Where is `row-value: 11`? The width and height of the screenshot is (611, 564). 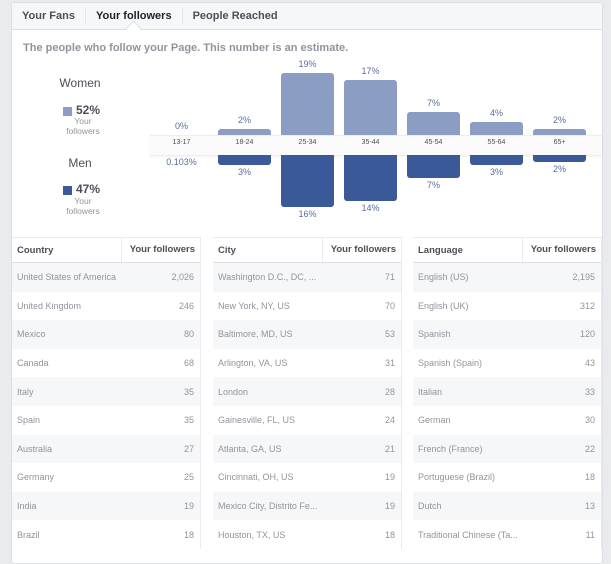 row-value: 11 is located at coordinates (590, 534).